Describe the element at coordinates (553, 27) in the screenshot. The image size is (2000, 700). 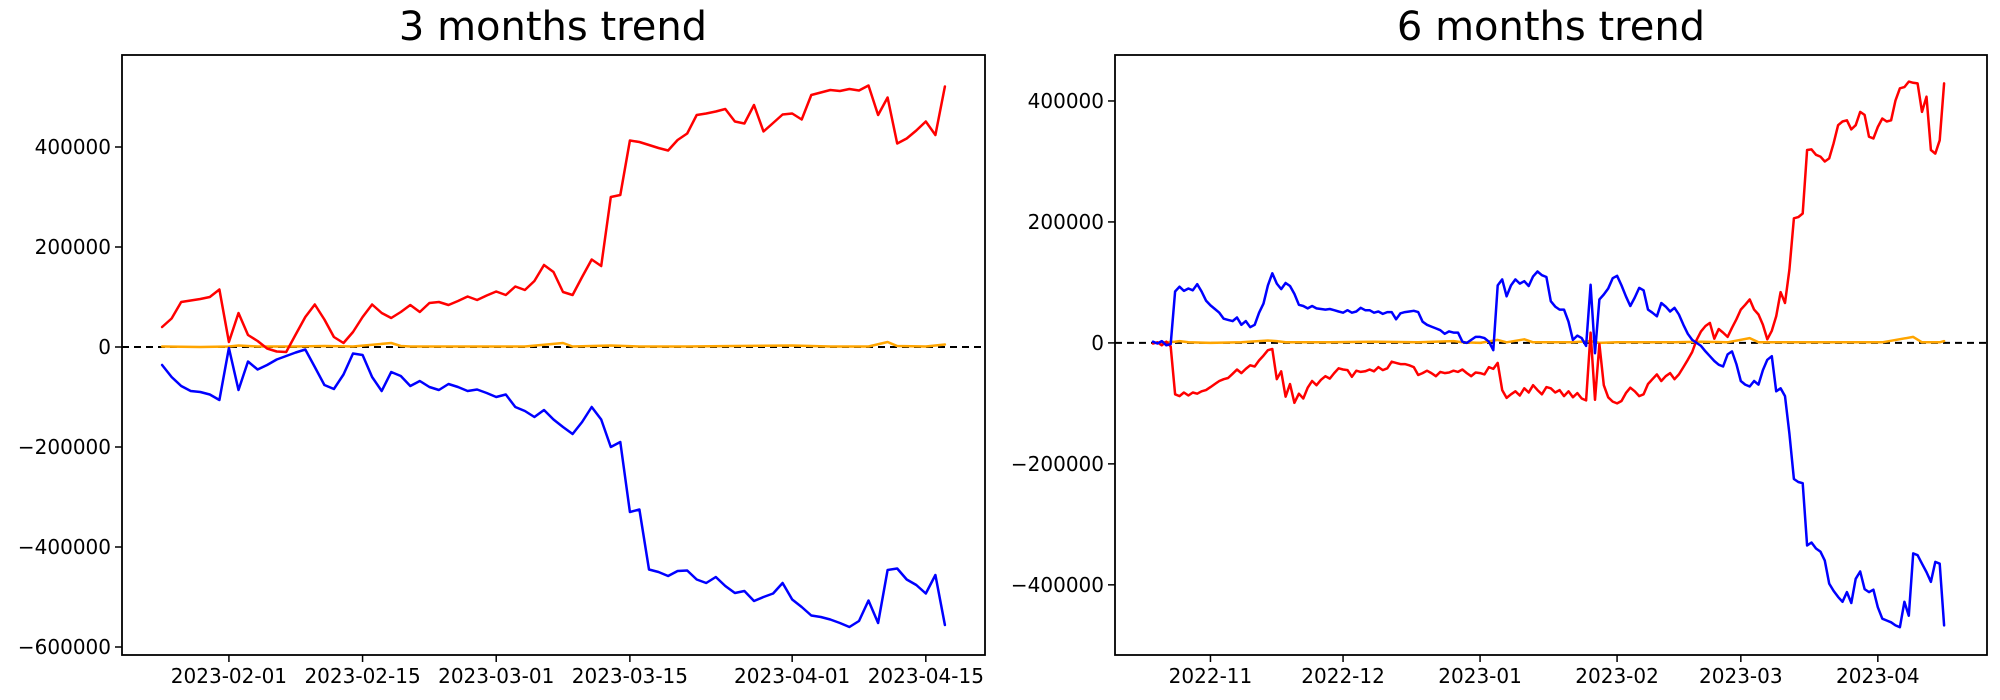
I see `chart-title-3-months: 3 months trend` at that location.